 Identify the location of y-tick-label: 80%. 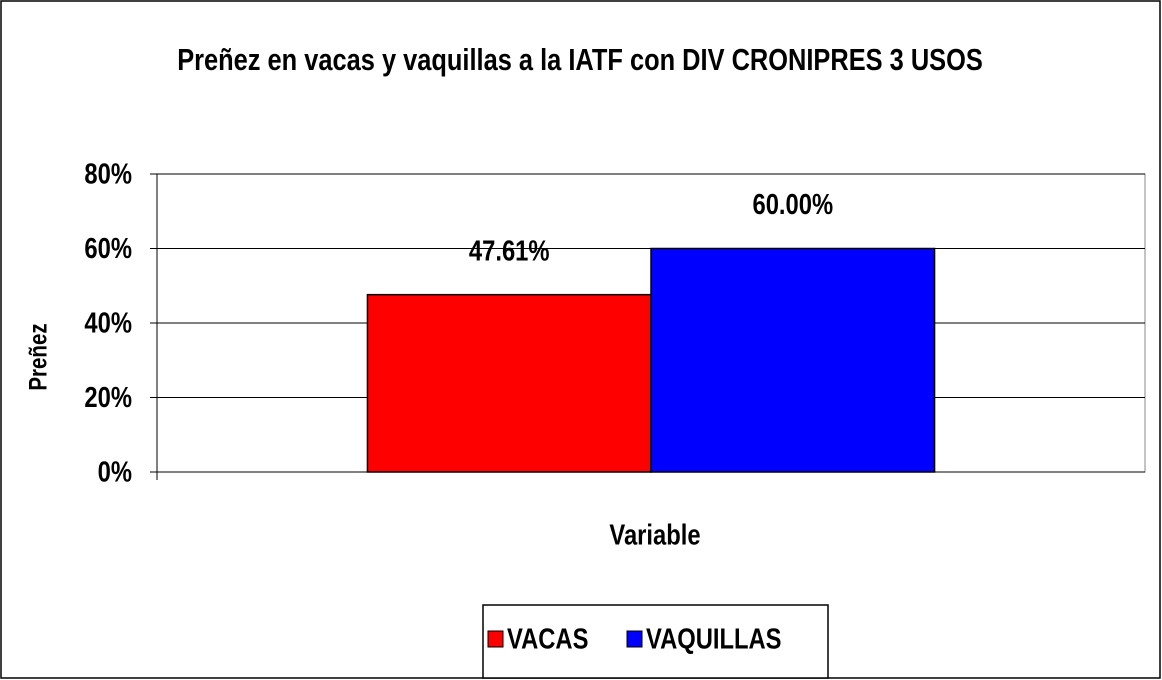
(108, 173).